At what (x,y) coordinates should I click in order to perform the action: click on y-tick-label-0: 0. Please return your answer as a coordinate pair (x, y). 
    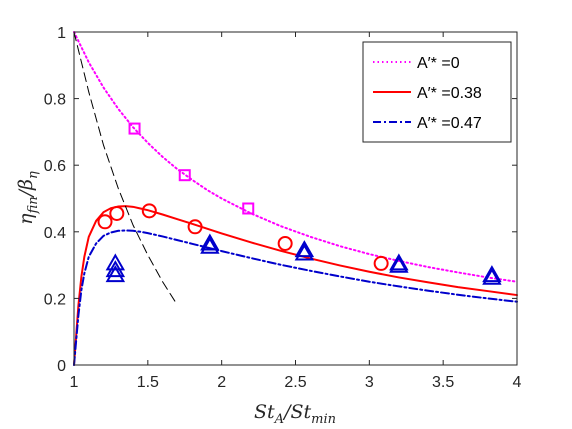
    Looking at the image, I should click on (61, 366).